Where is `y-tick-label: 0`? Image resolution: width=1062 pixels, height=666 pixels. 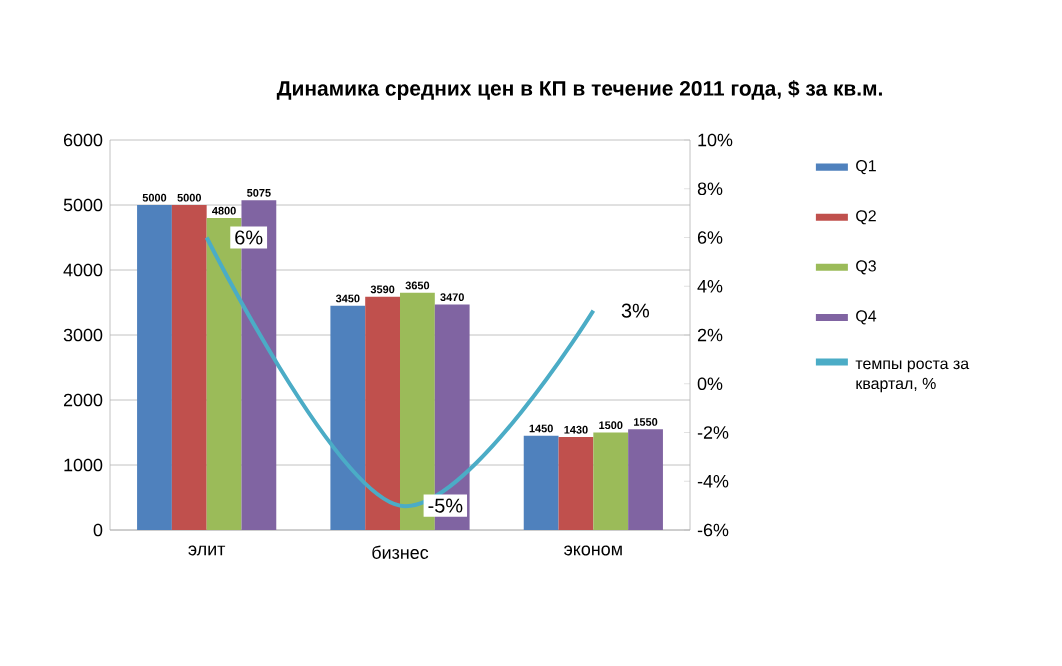
y-tick-label: 0 is located at coordinates (98, 530).